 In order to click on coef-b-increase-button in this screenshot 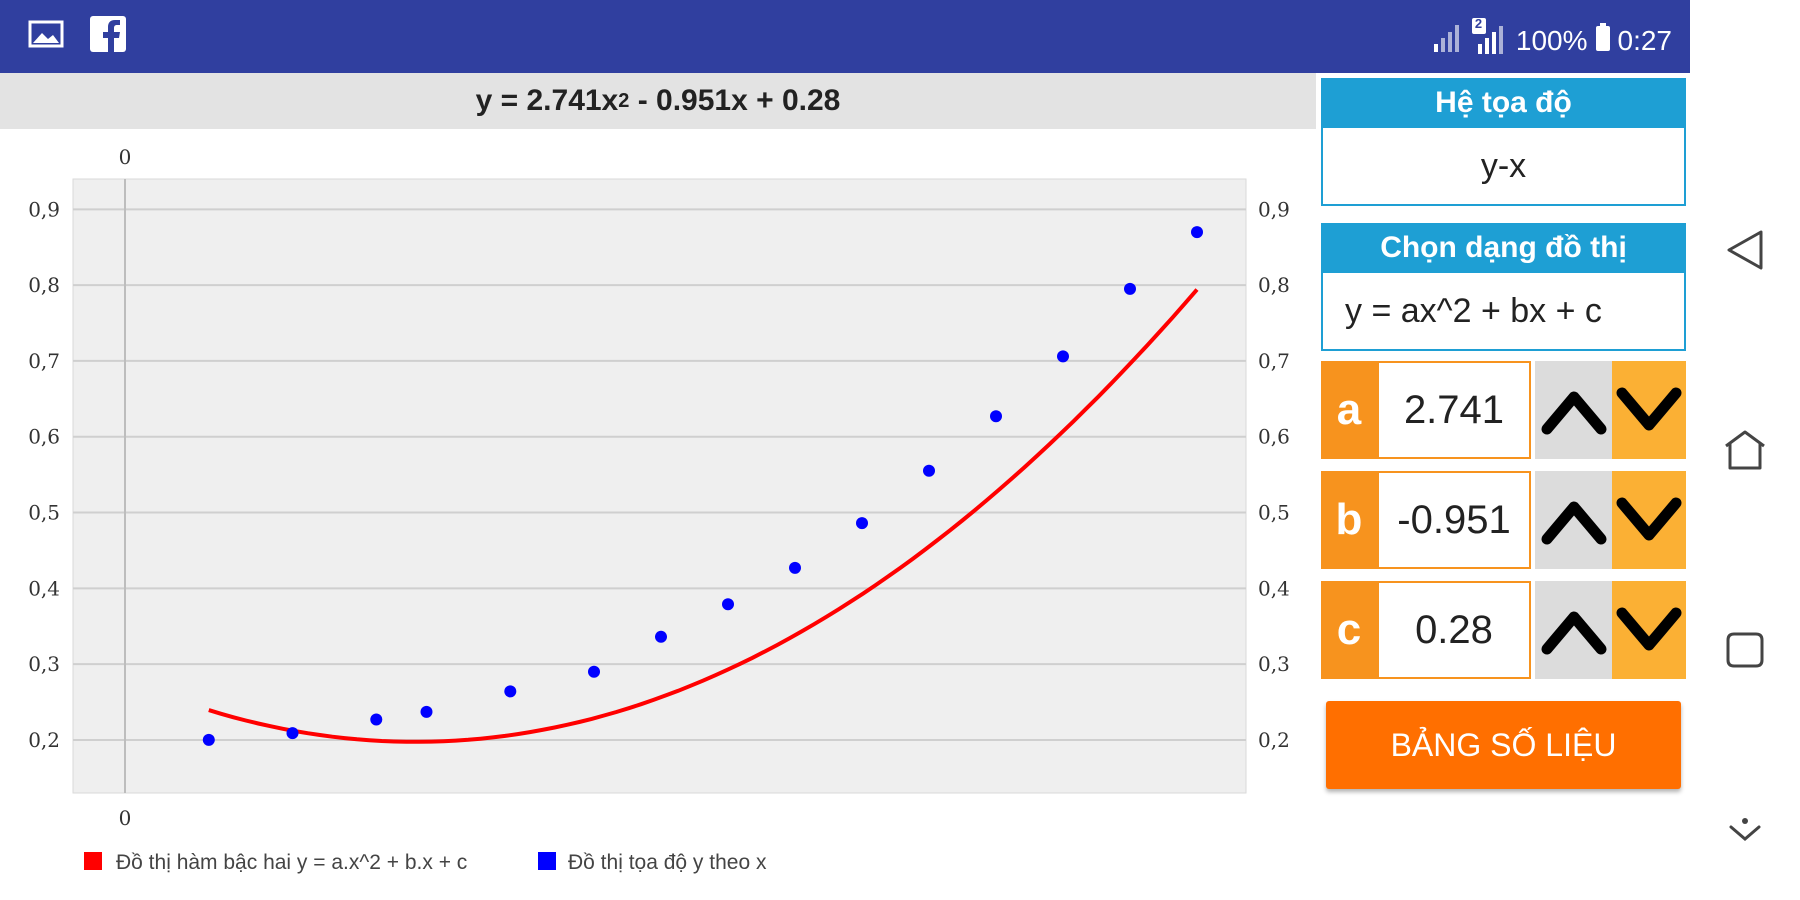, I will do `click(1573, 520)`.